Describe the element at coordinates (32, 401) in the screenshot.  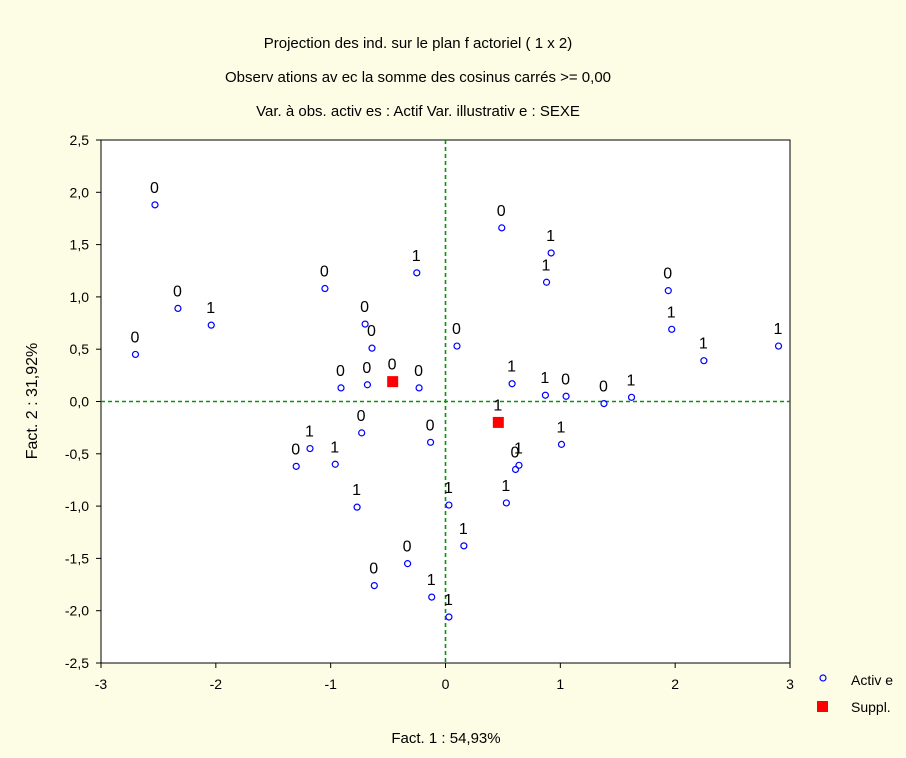
I see `y-axis-label: Fact. 2 : 31,92%` at that location.